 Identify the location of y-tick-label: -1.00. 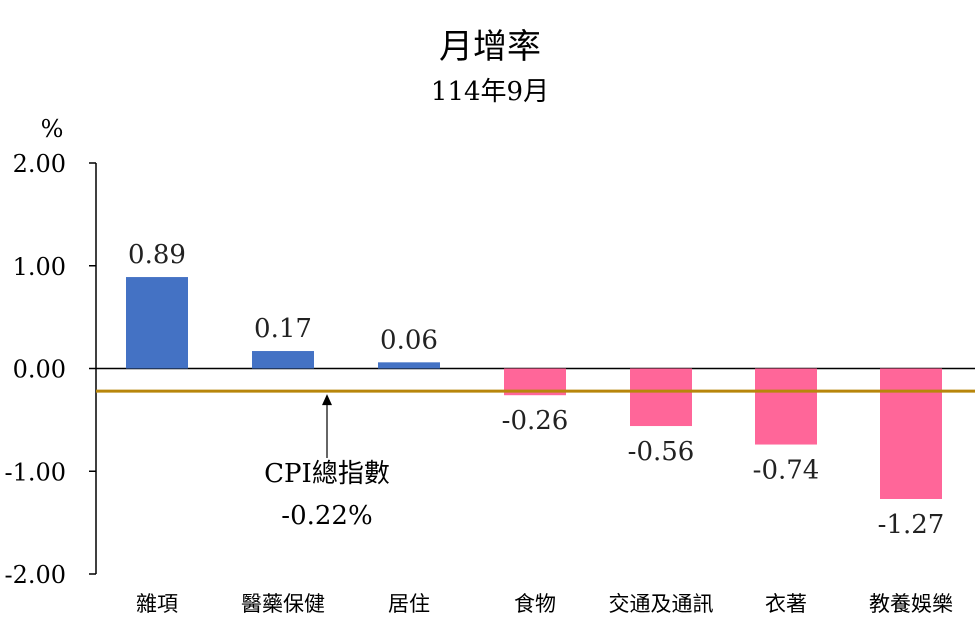
(35, 472).